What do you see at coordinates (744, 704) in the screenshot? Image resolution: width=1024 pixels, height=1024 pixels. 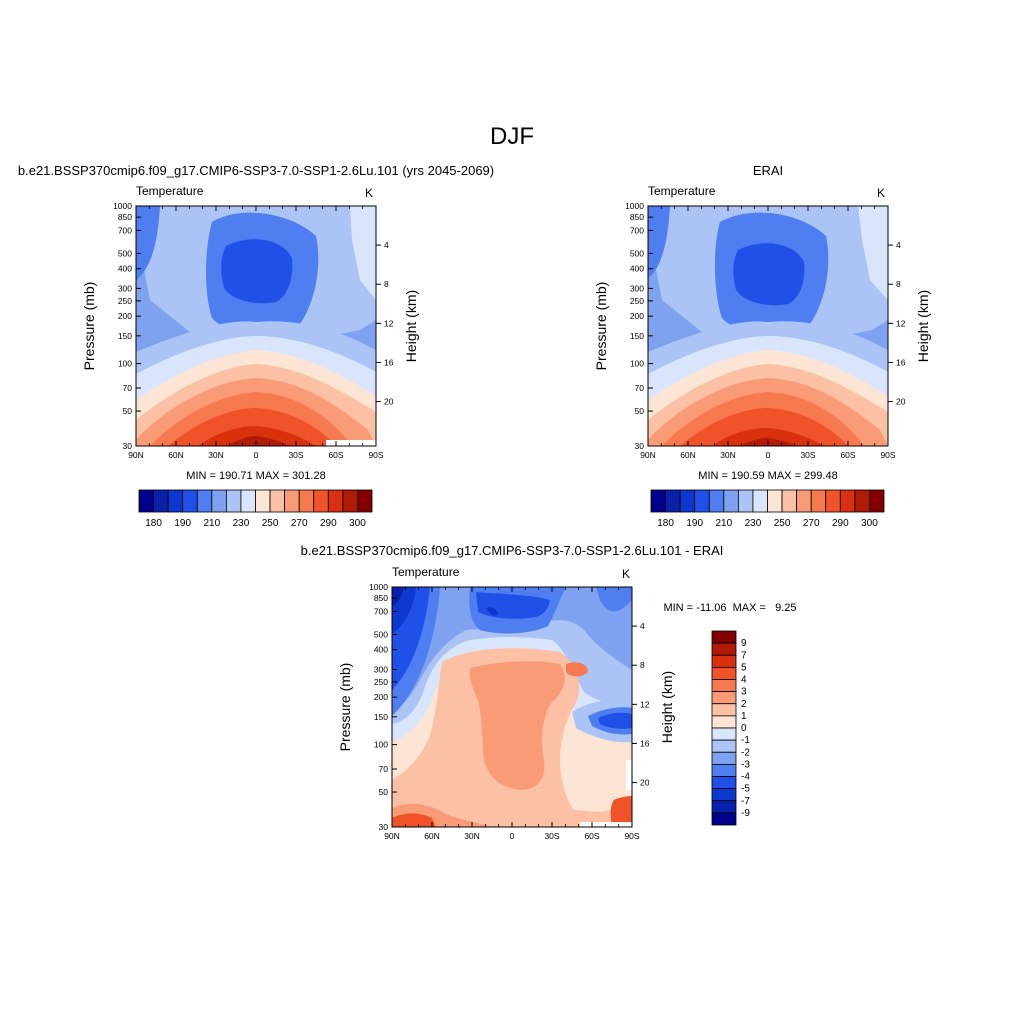 I see `colorbar-label: 2` at bounding box center [744, 704].